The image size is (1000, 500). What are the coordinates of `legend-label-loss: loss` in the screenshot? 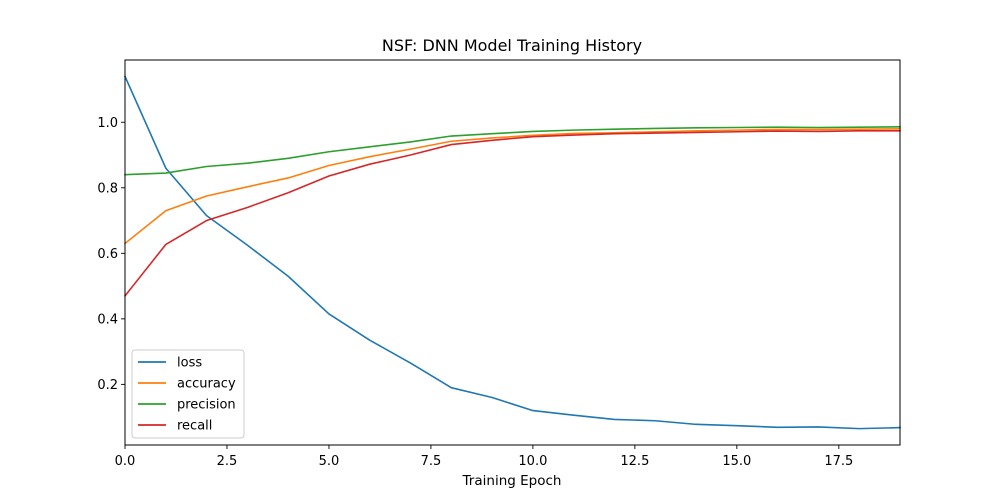 It's located at (189, 363).